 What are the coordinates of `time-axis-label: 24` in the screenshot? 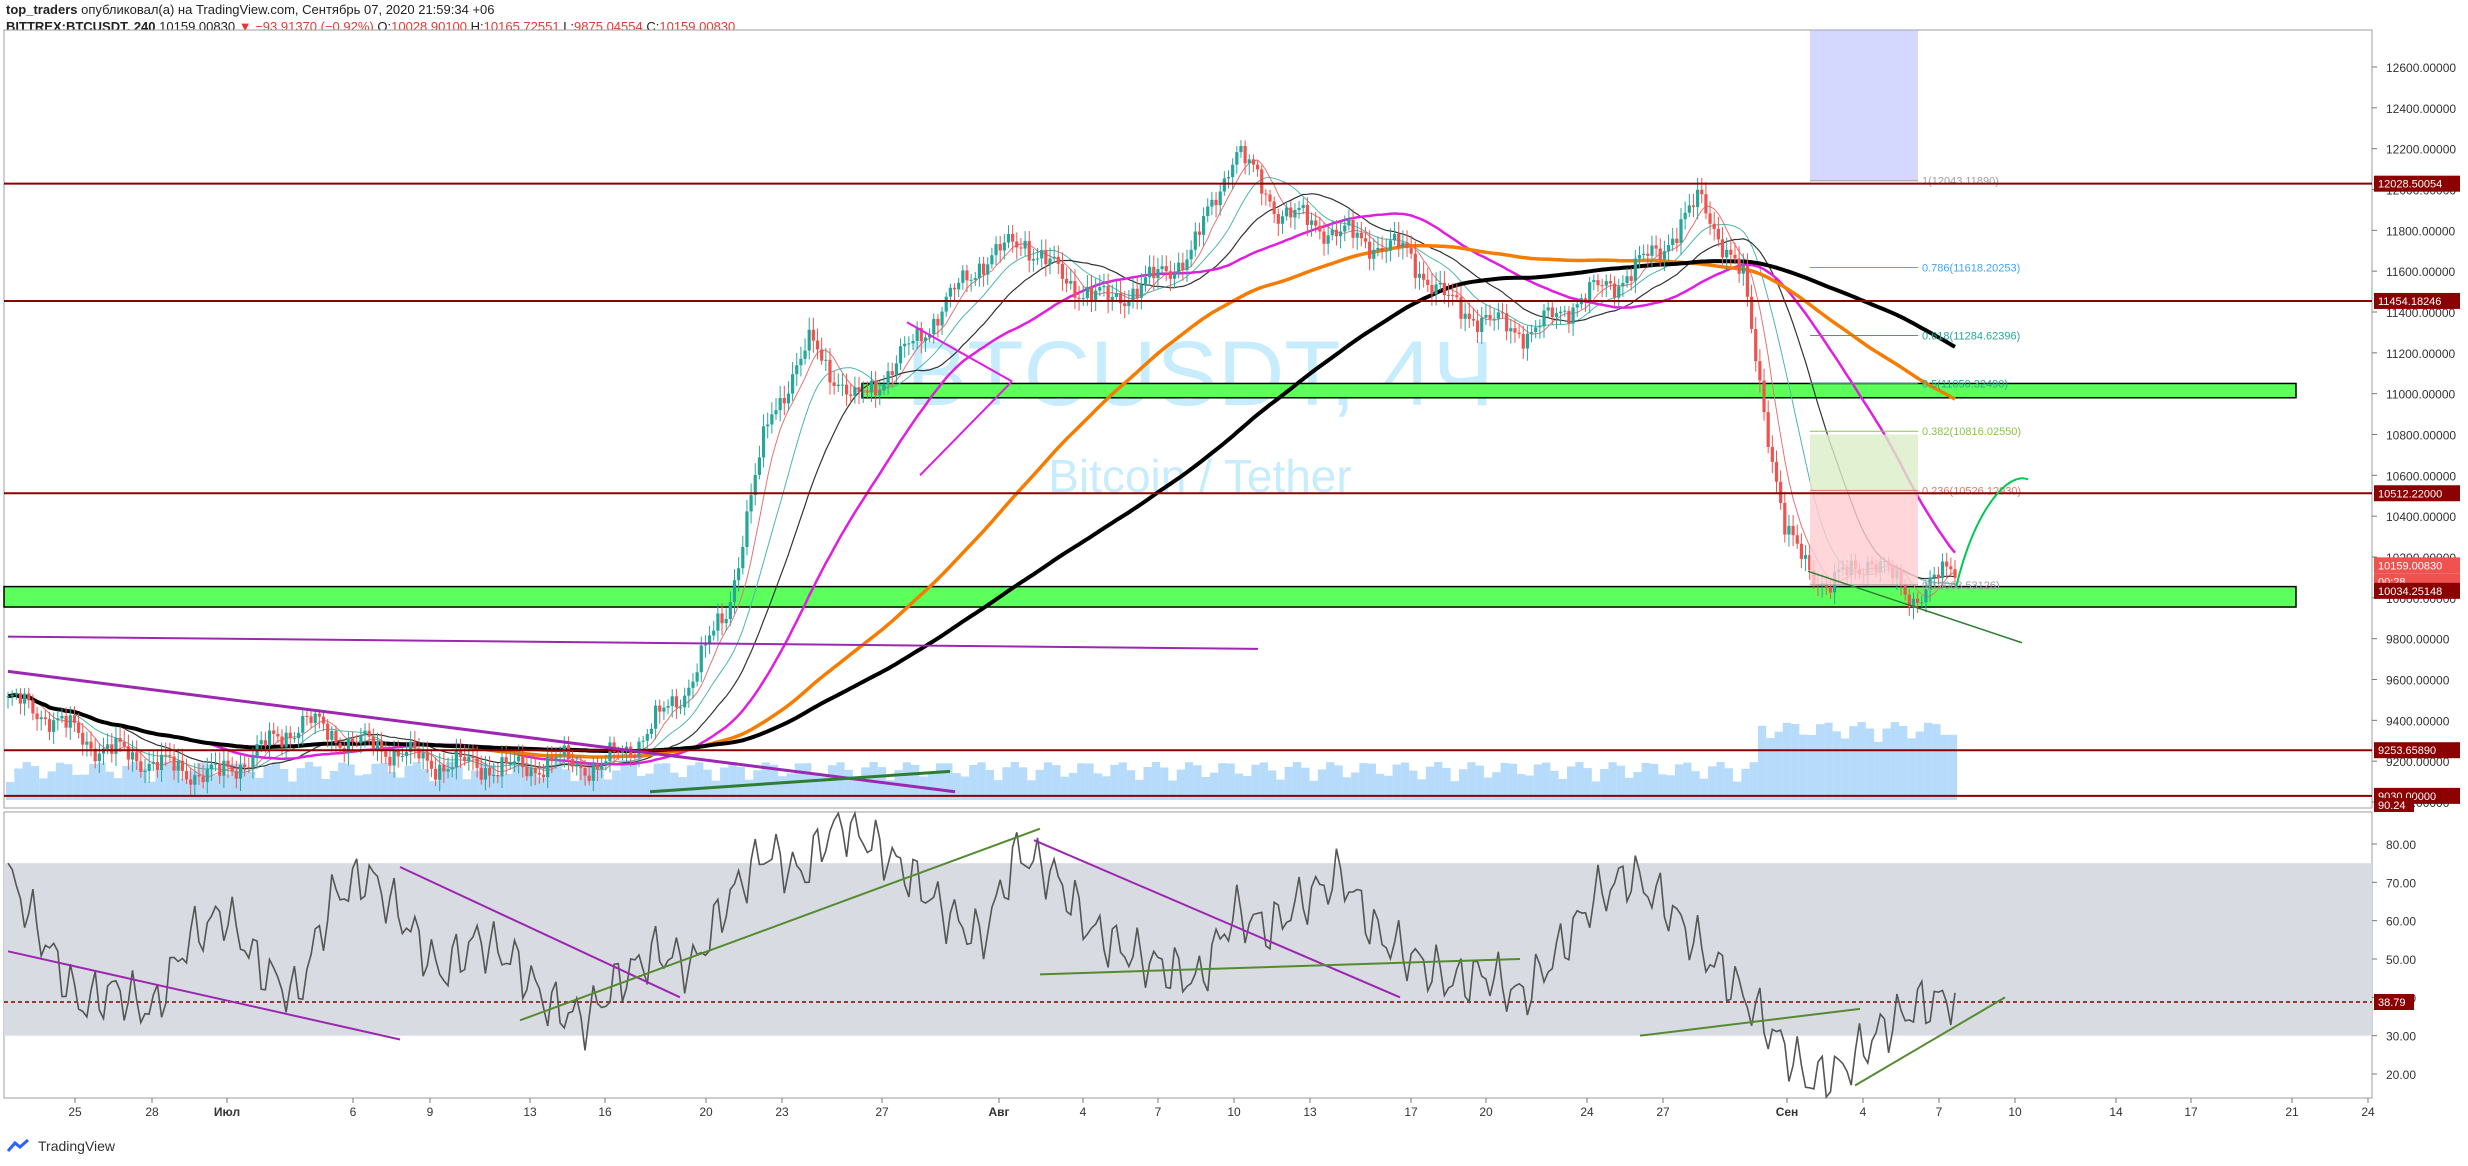 It's located at (1587, 1112).